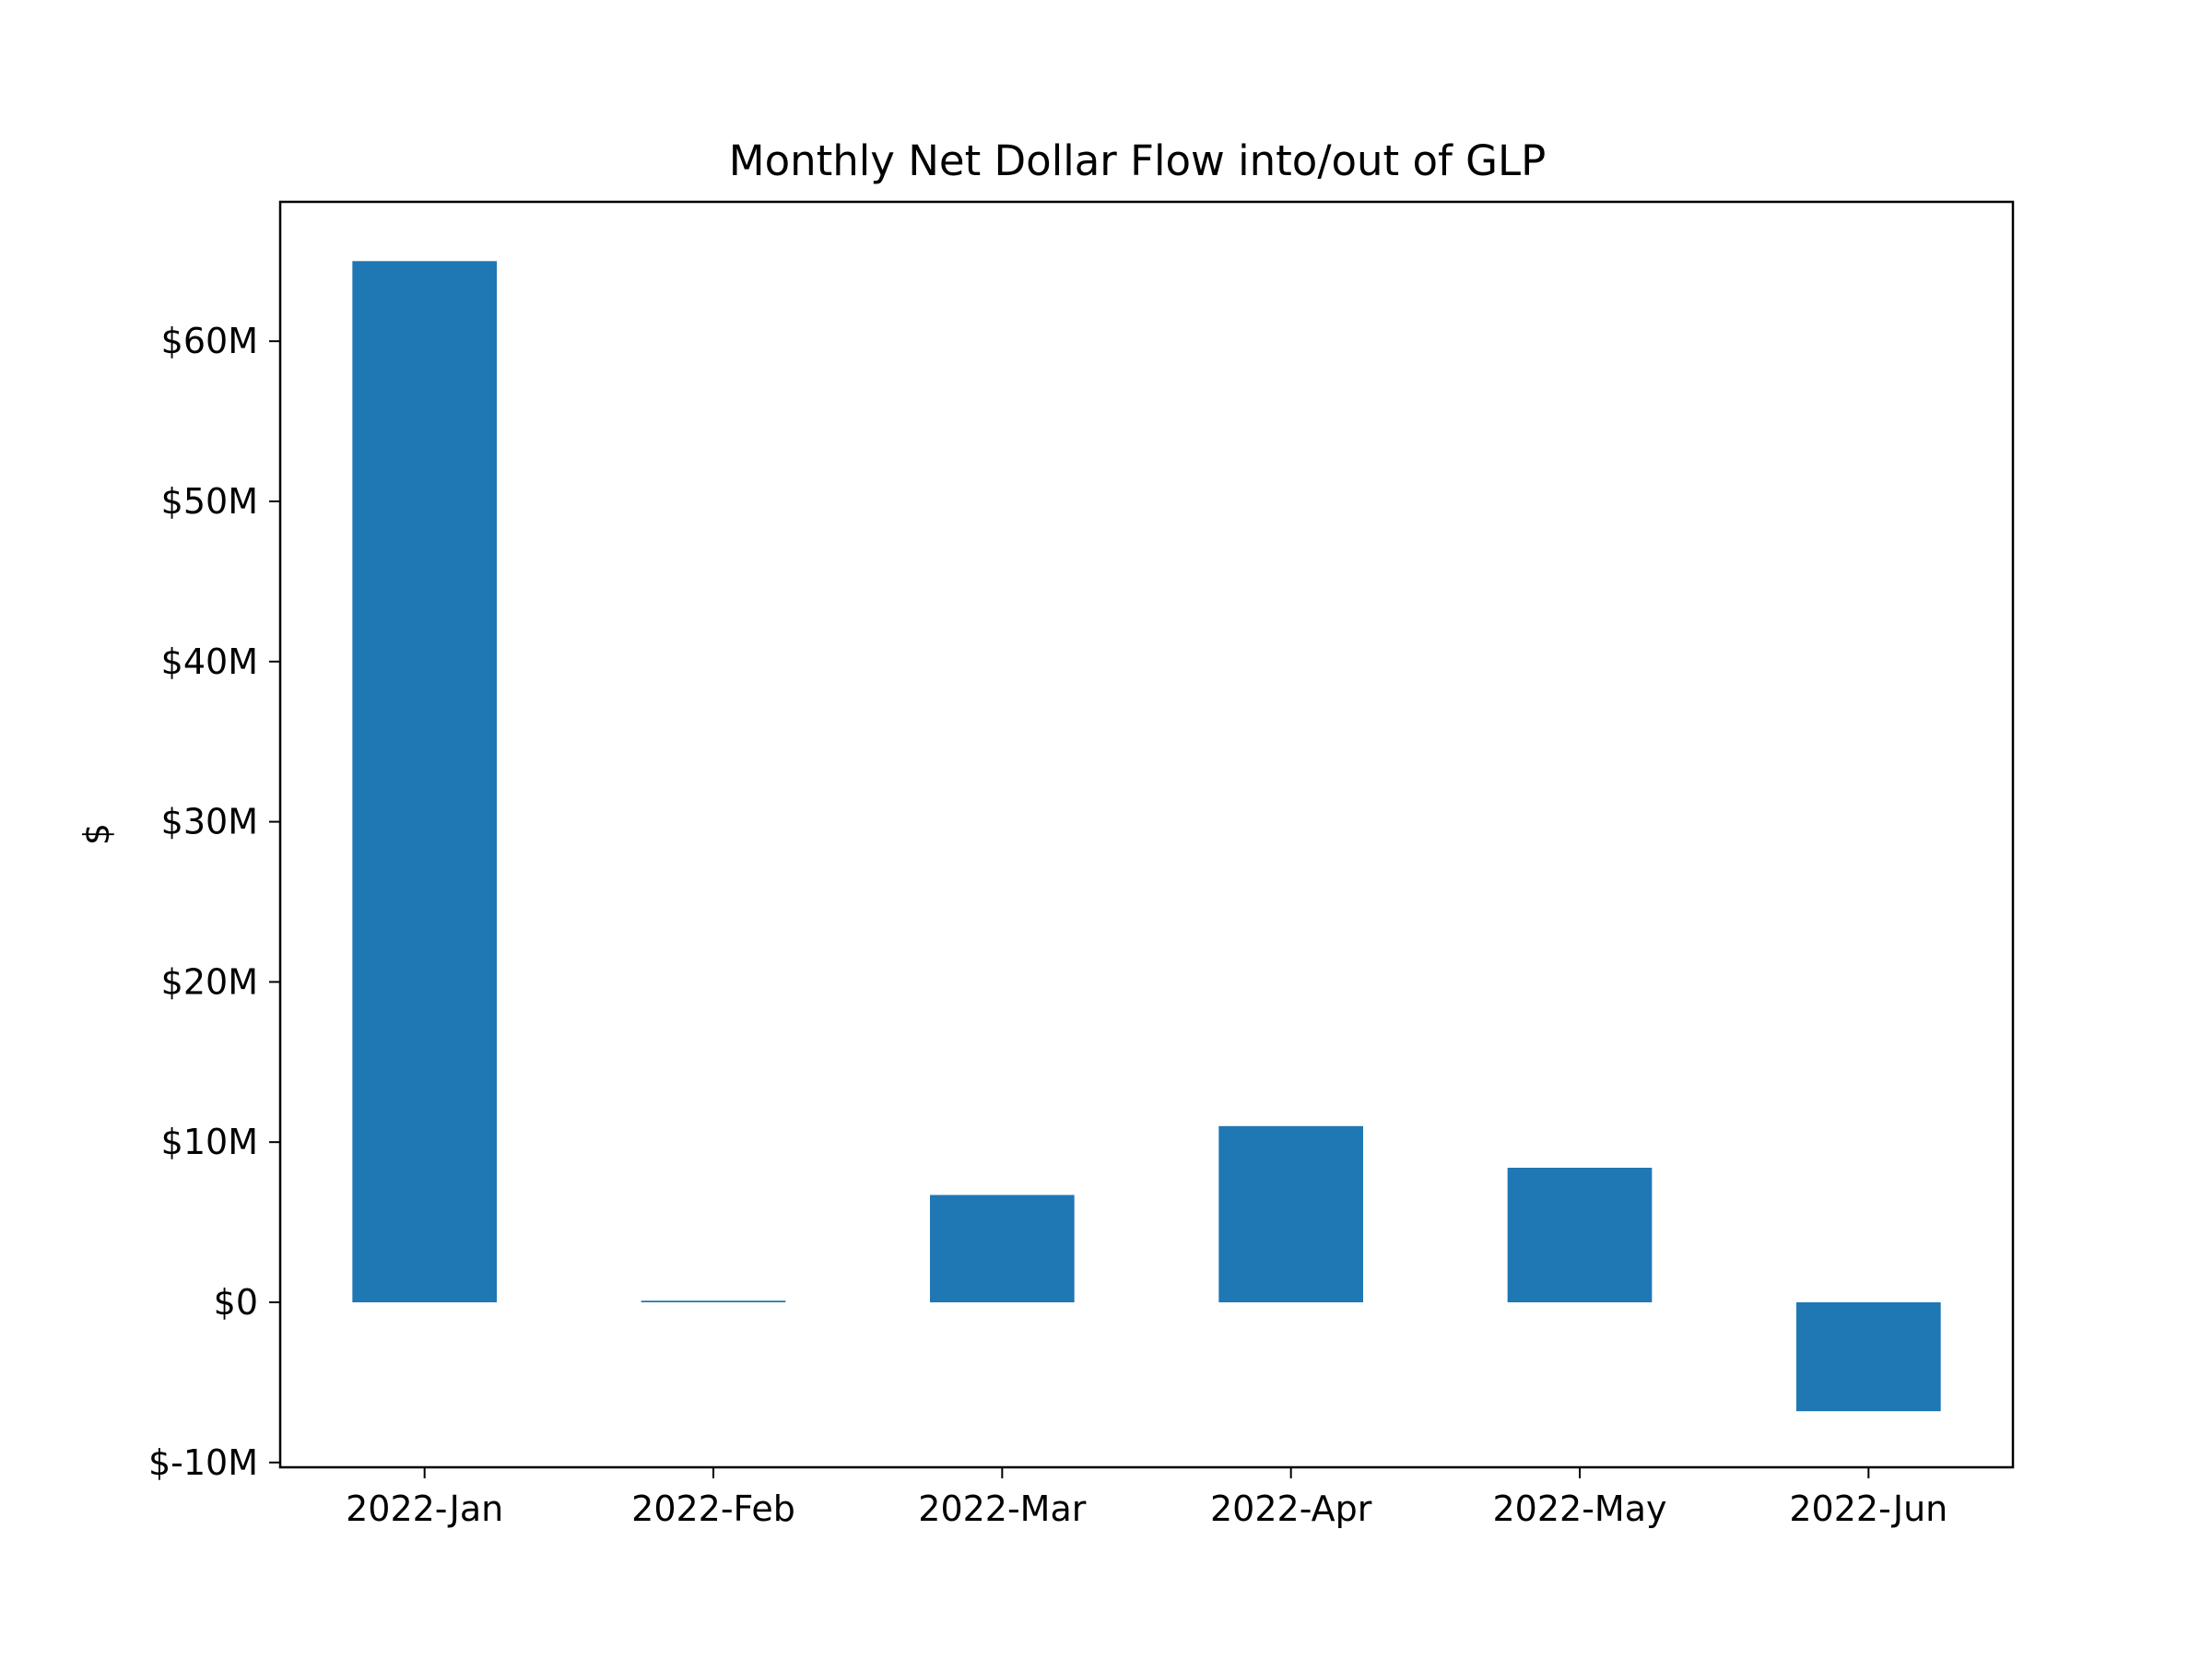 Image resolution: width=2212 pixels, height=1659 pixels. What do you see at coordinates (96, 834) in the screenshot?
I see `y-axis-label: $` at bounding box center [96, 834].